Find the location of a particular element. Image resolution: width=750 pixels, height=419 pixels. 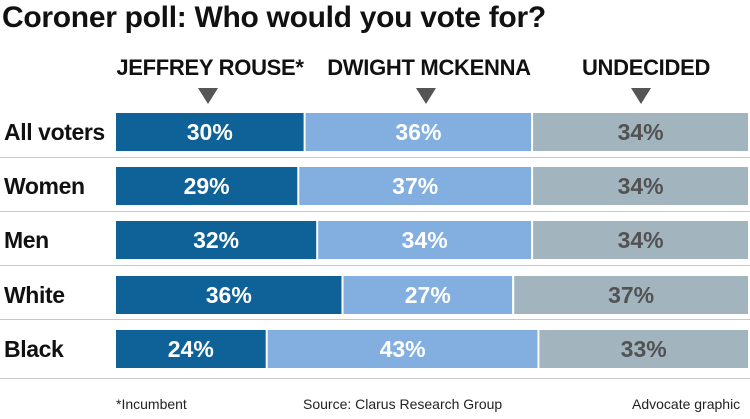

data-label-mckenna: 36% is located at coordinates (418, 132).